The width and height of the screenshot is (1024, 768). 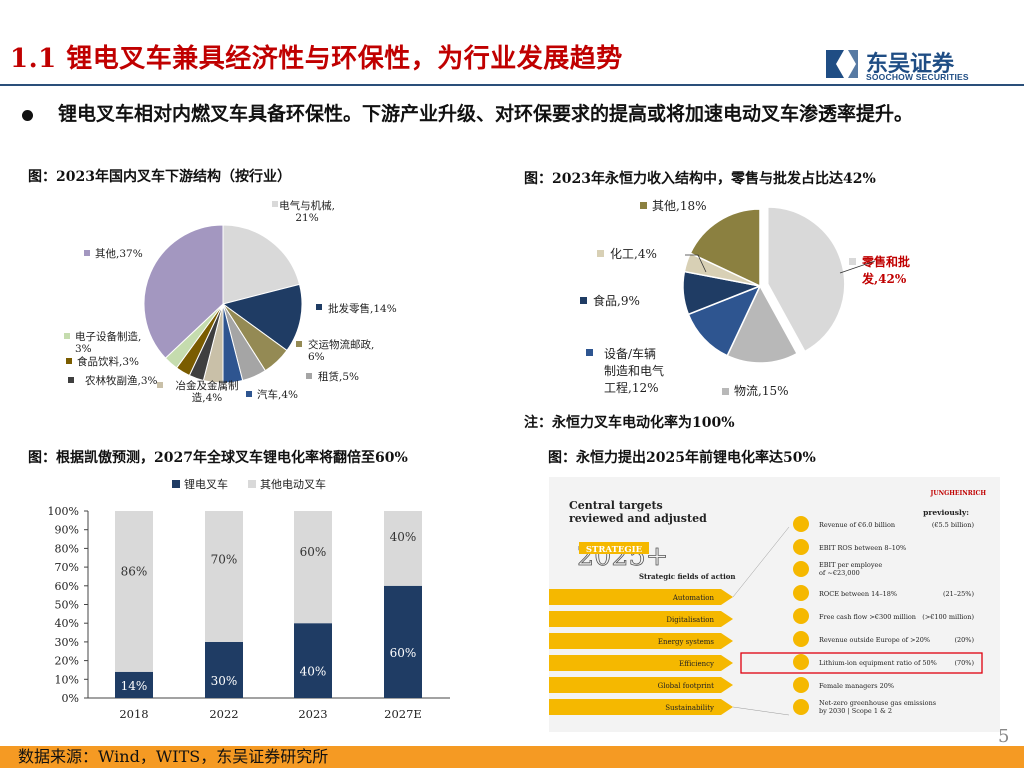 I want to click on pie-label: 电气与机械, 21%, so click(x=307, y=211).